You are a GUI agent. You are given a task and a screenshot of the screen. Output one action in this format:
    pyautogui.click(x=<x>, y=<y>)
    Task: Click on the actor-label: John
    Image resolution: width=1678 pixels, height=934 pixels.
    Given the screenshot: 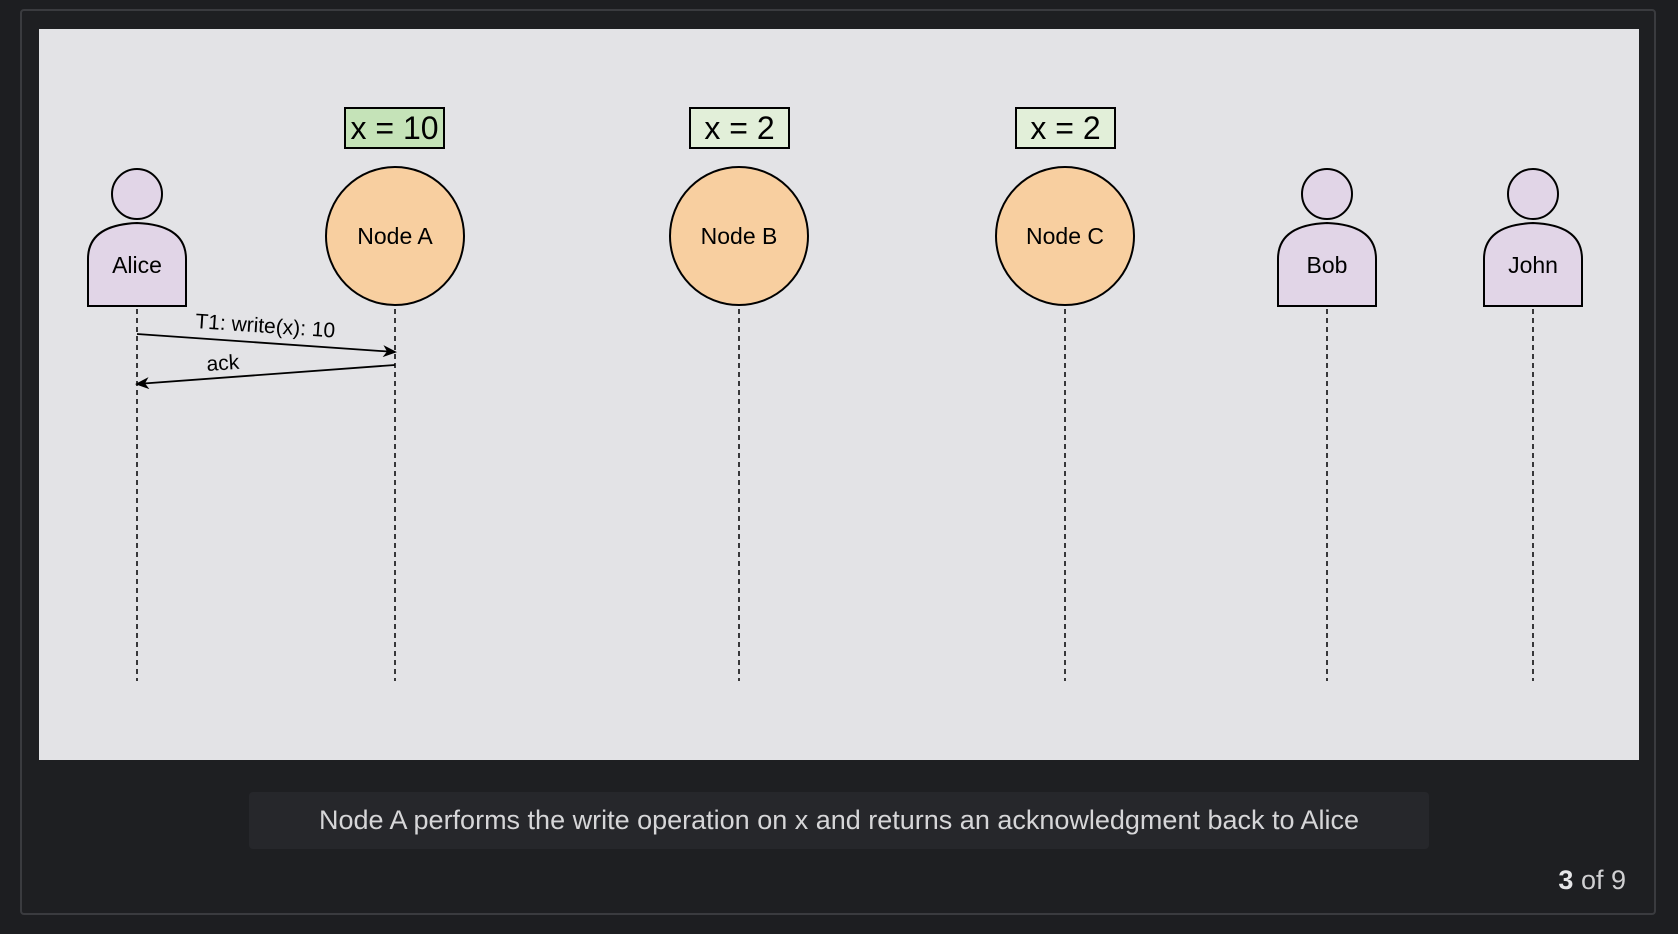 What is the action you would take?
    pyautogui.click(x=1533, y=265)
    